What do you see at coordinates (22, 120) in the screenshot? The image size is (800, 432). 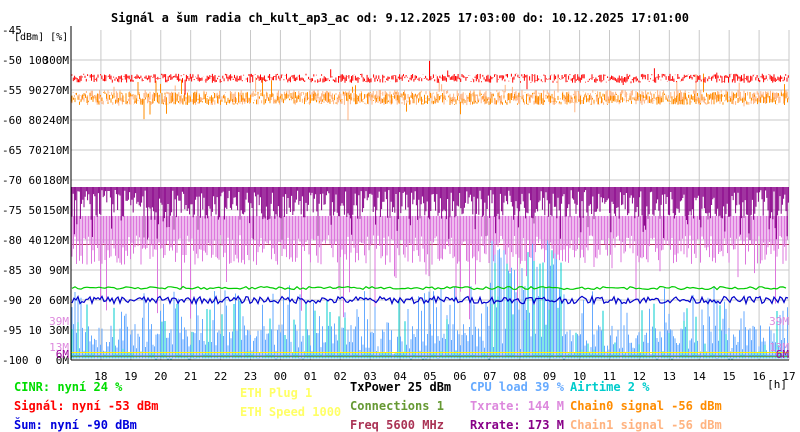 I see `y-tick-label: -60 80` at bounding box center [22, 120].